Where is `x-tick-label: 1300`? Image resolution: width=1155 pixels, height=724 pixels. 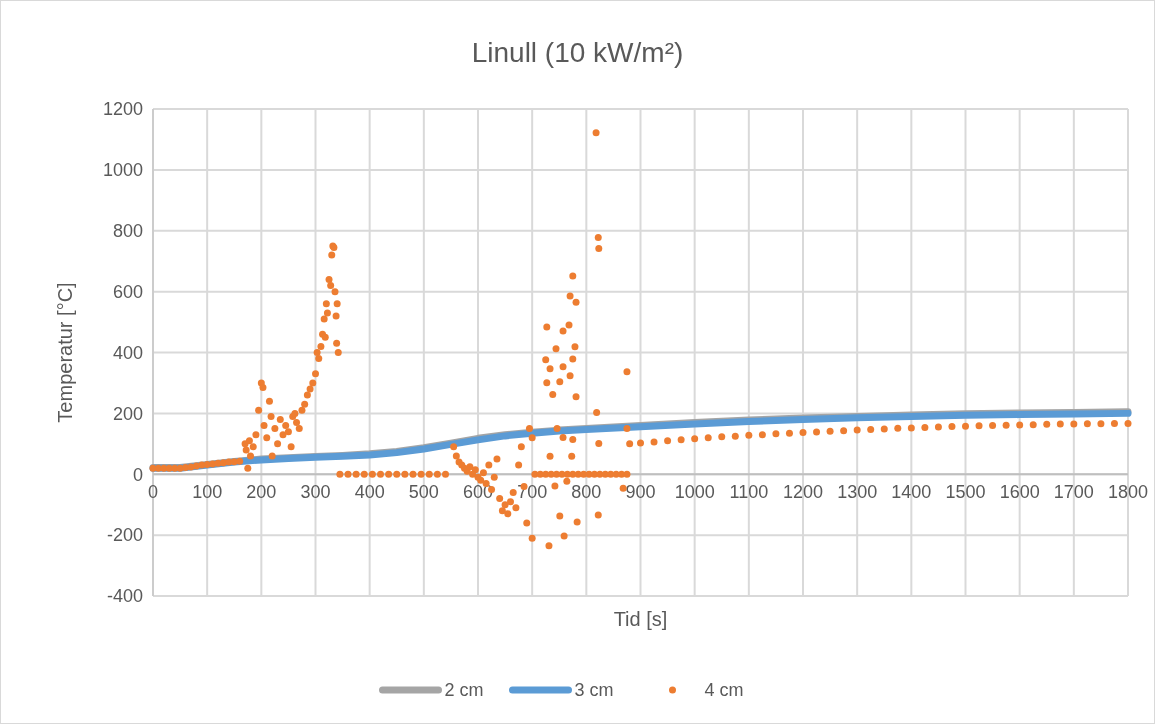
x-tick-label: 1300 is located at coordinates (857, 492).